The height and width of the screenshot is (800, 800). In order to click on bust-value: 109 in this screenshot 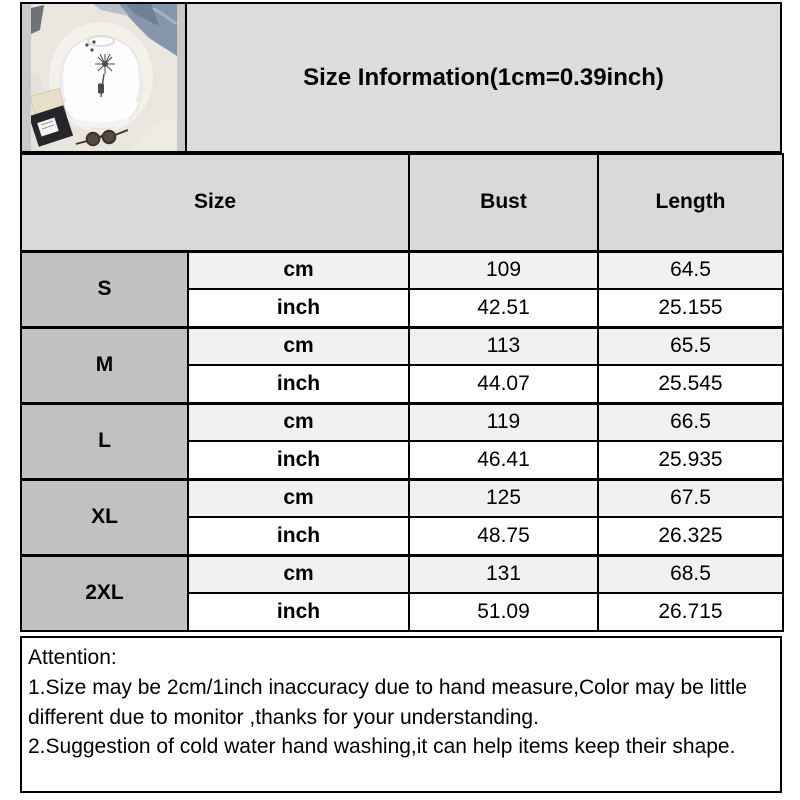, I will do `click(503, 269)`.